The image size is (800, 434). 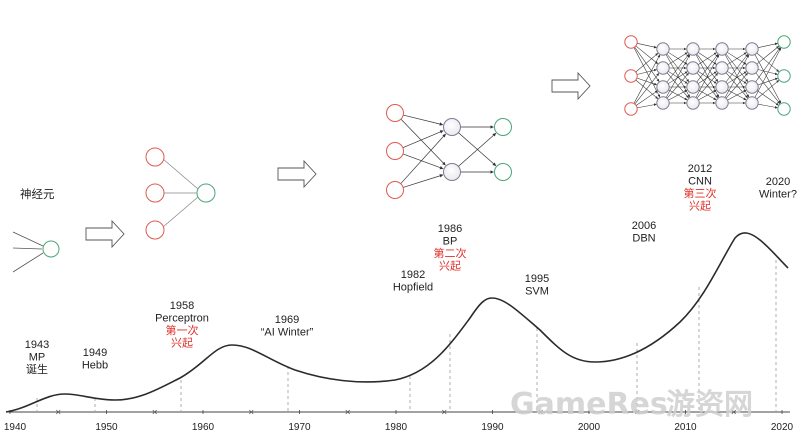 I want to click on event-text: MP, so click(x=37, y=358).